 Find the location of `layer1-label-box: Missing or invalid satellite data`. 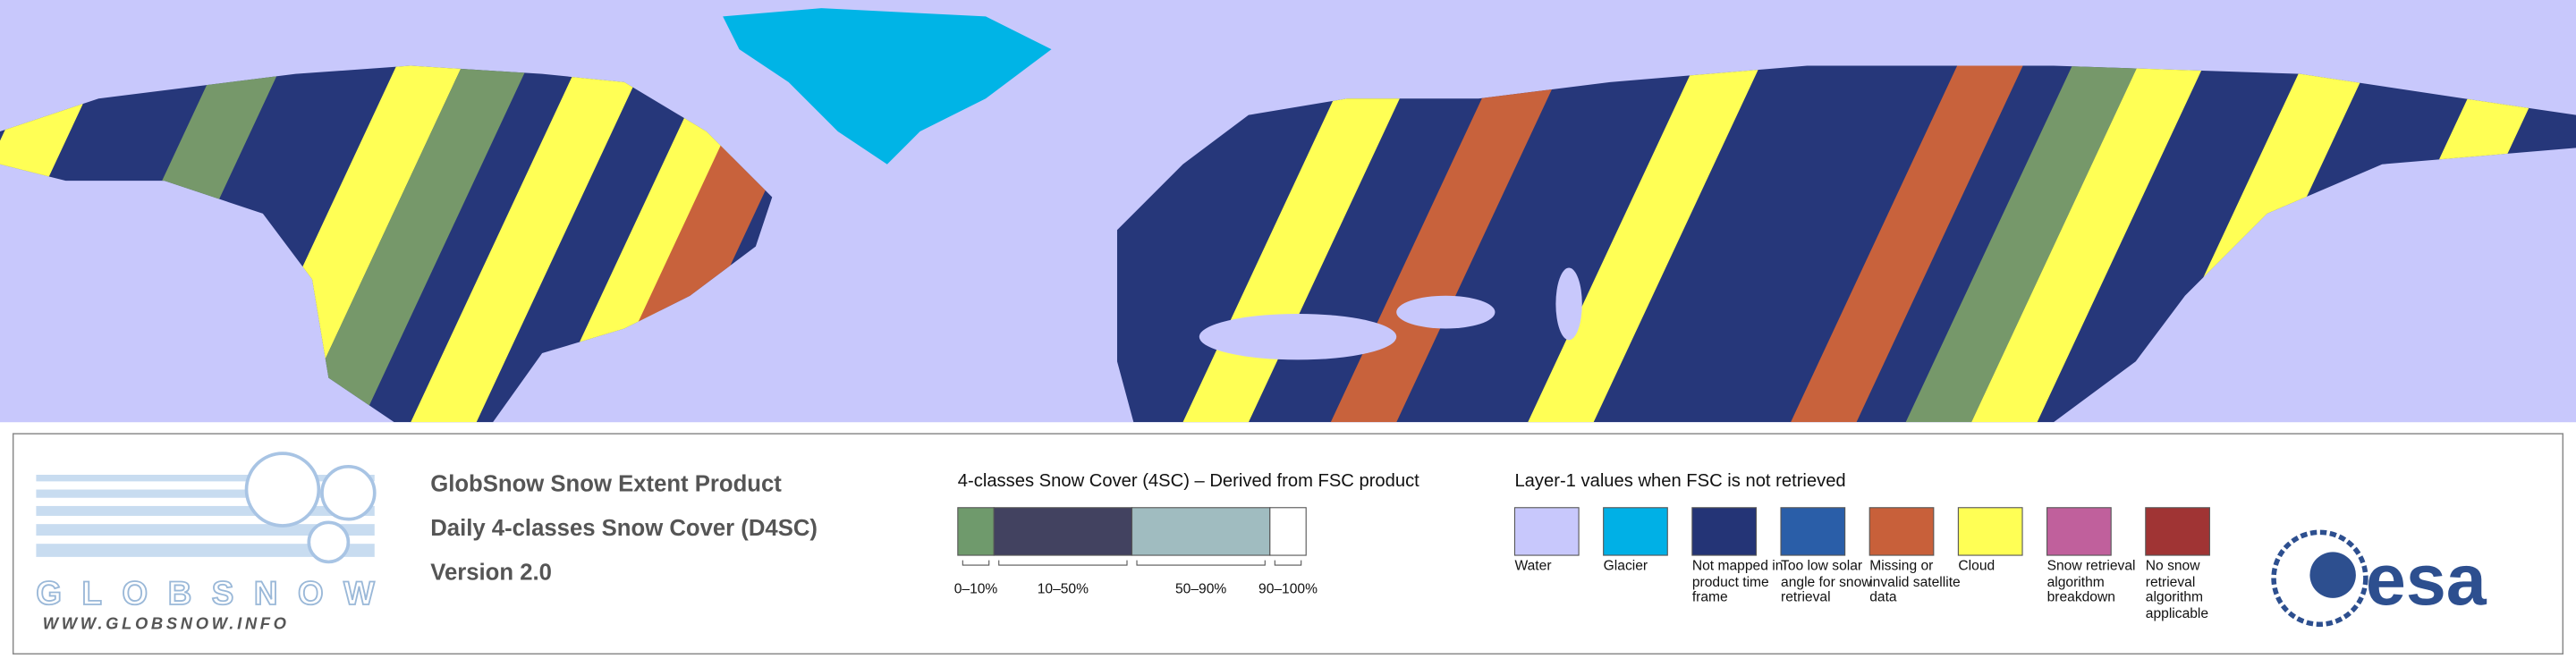

layer1-label-box: Missing or invalid satellite data is located at coordinates (1915, 582).